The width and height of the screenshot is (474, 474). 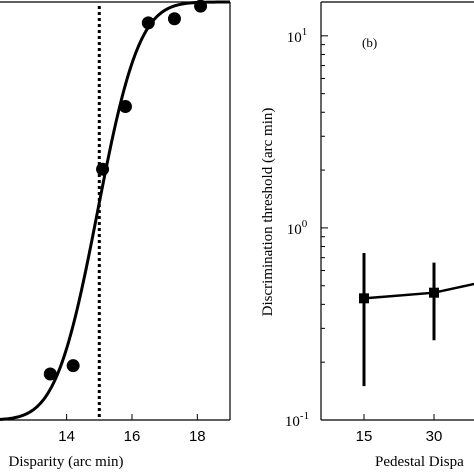 I want to click on panel-b-y-tick-label: 10⁻¹, so click(x=297, y=420).